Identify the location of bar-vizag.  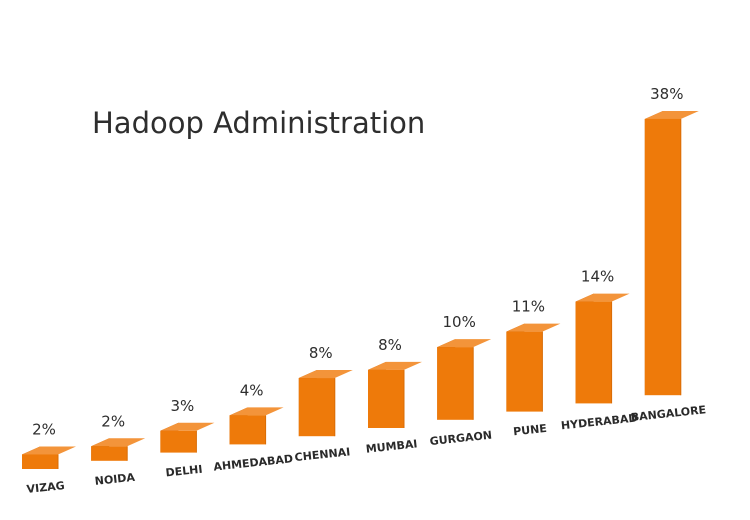
(49, 457).